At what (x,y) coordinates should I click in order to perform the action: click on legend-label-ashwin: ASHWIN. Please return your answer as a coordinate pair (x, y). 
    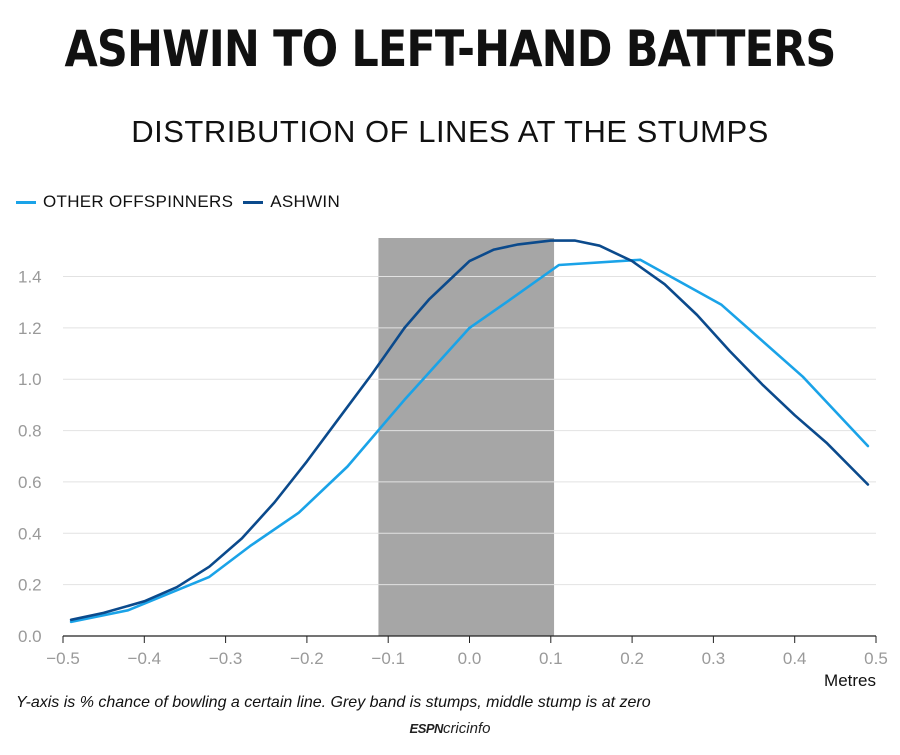
    Looking at the image, I should click on (305, 201).